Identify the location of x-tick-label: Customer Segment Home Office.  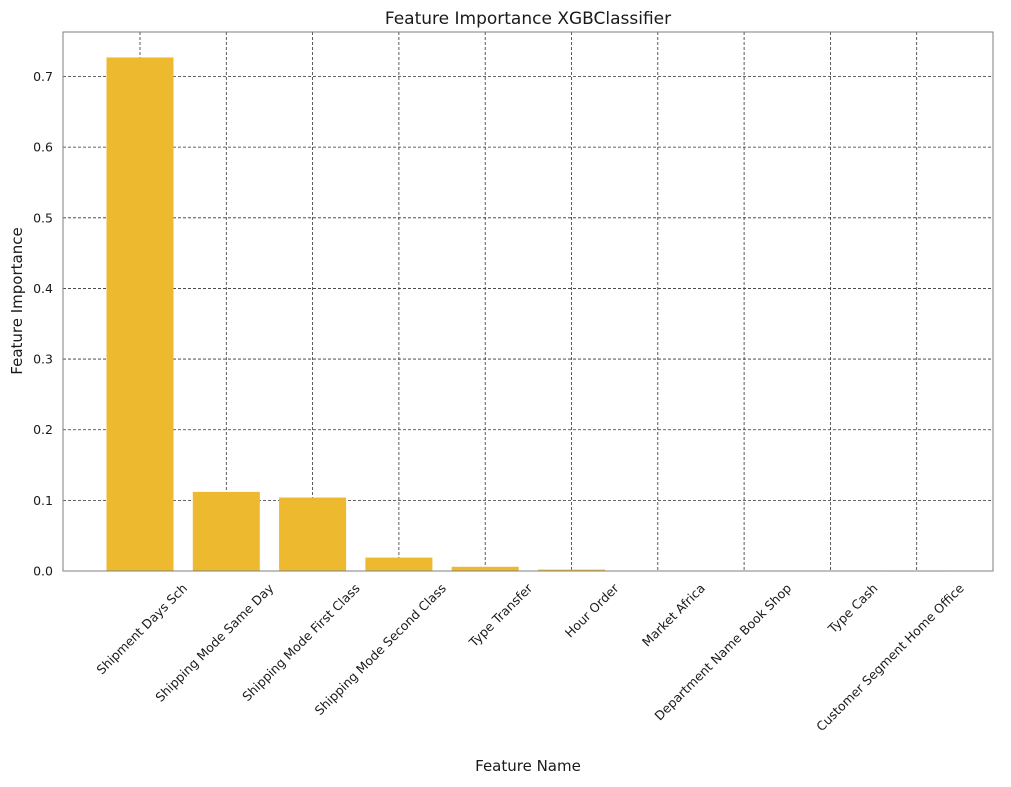
(890, 657).